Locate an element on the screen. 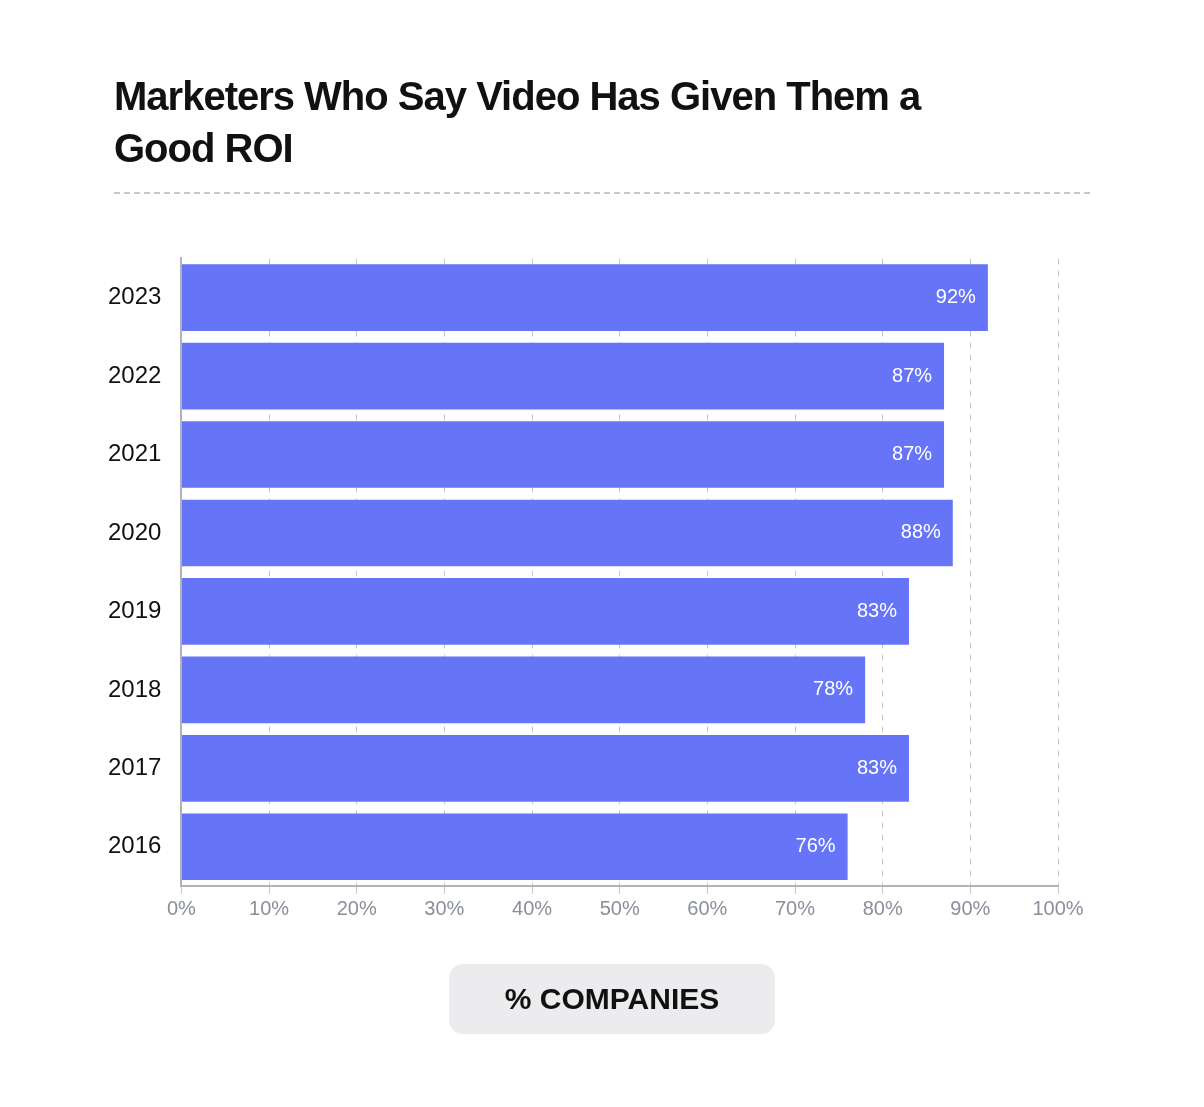 This screenshot has width=1204, height=1107. data-label: 76% is located at coordinates (815, 845).